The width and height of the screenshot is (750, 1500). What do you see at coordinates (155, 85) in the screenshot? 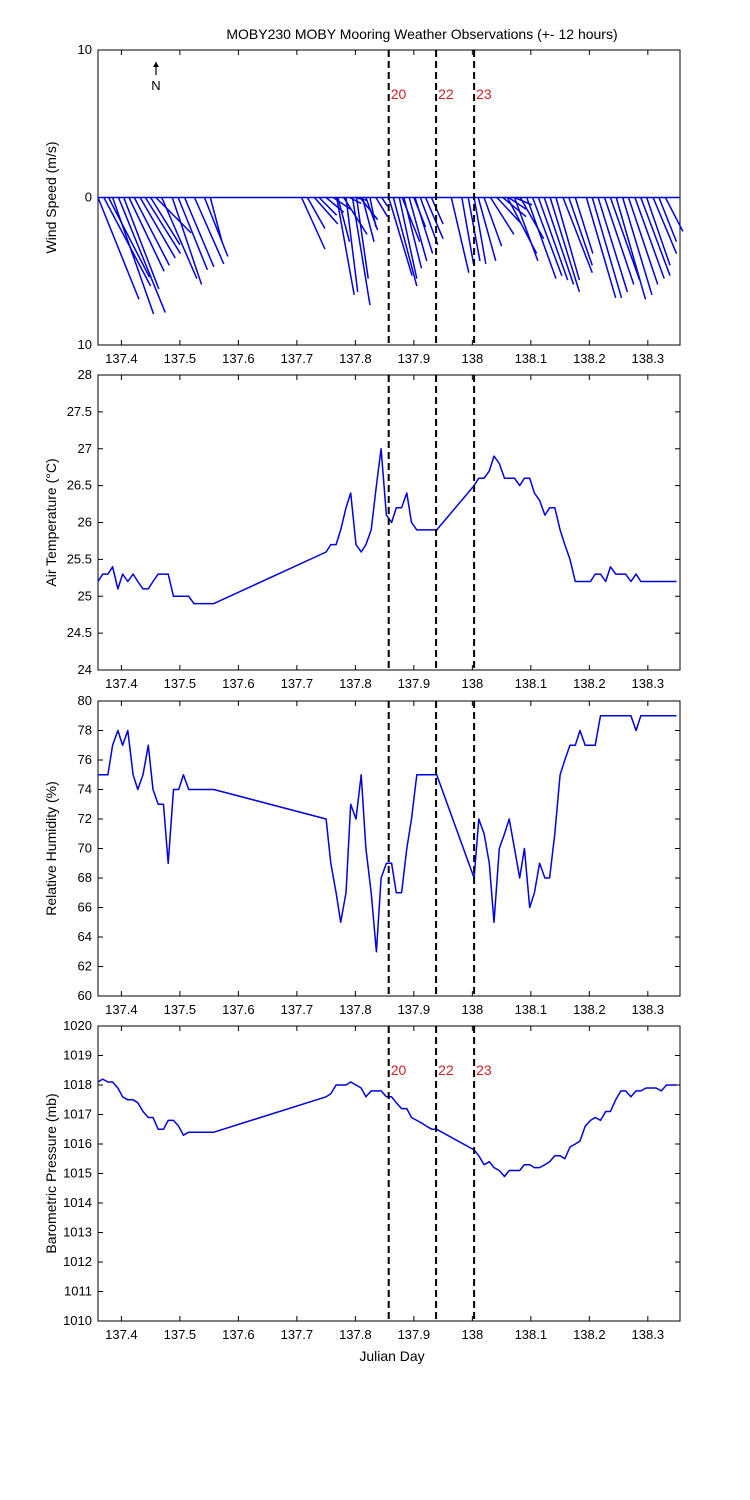
I see `north-label: N` at bounding box center [155, 85].